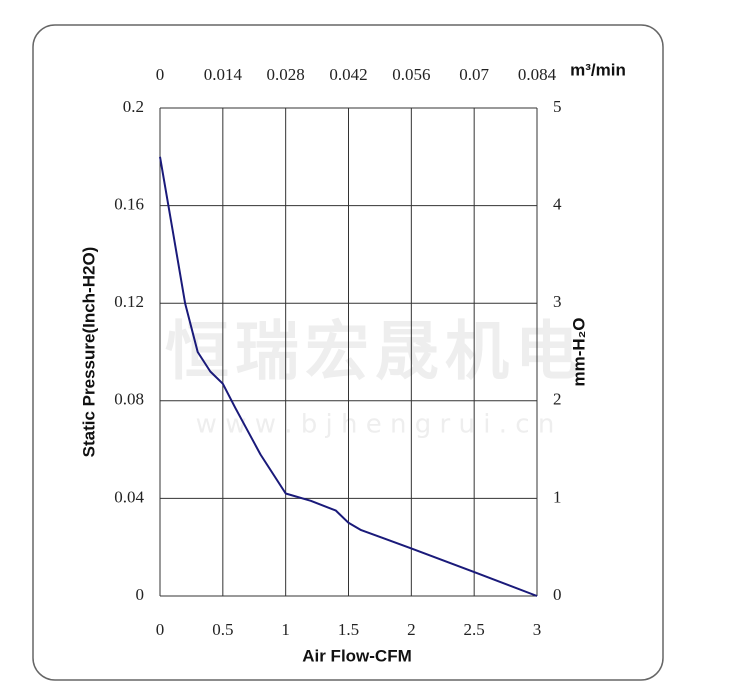 The height and width of the screenshot is (700, 750). Describe the element at coordinates (223, 74) in the screenshot. I see `x2-tick-label: 0.014` at that location.